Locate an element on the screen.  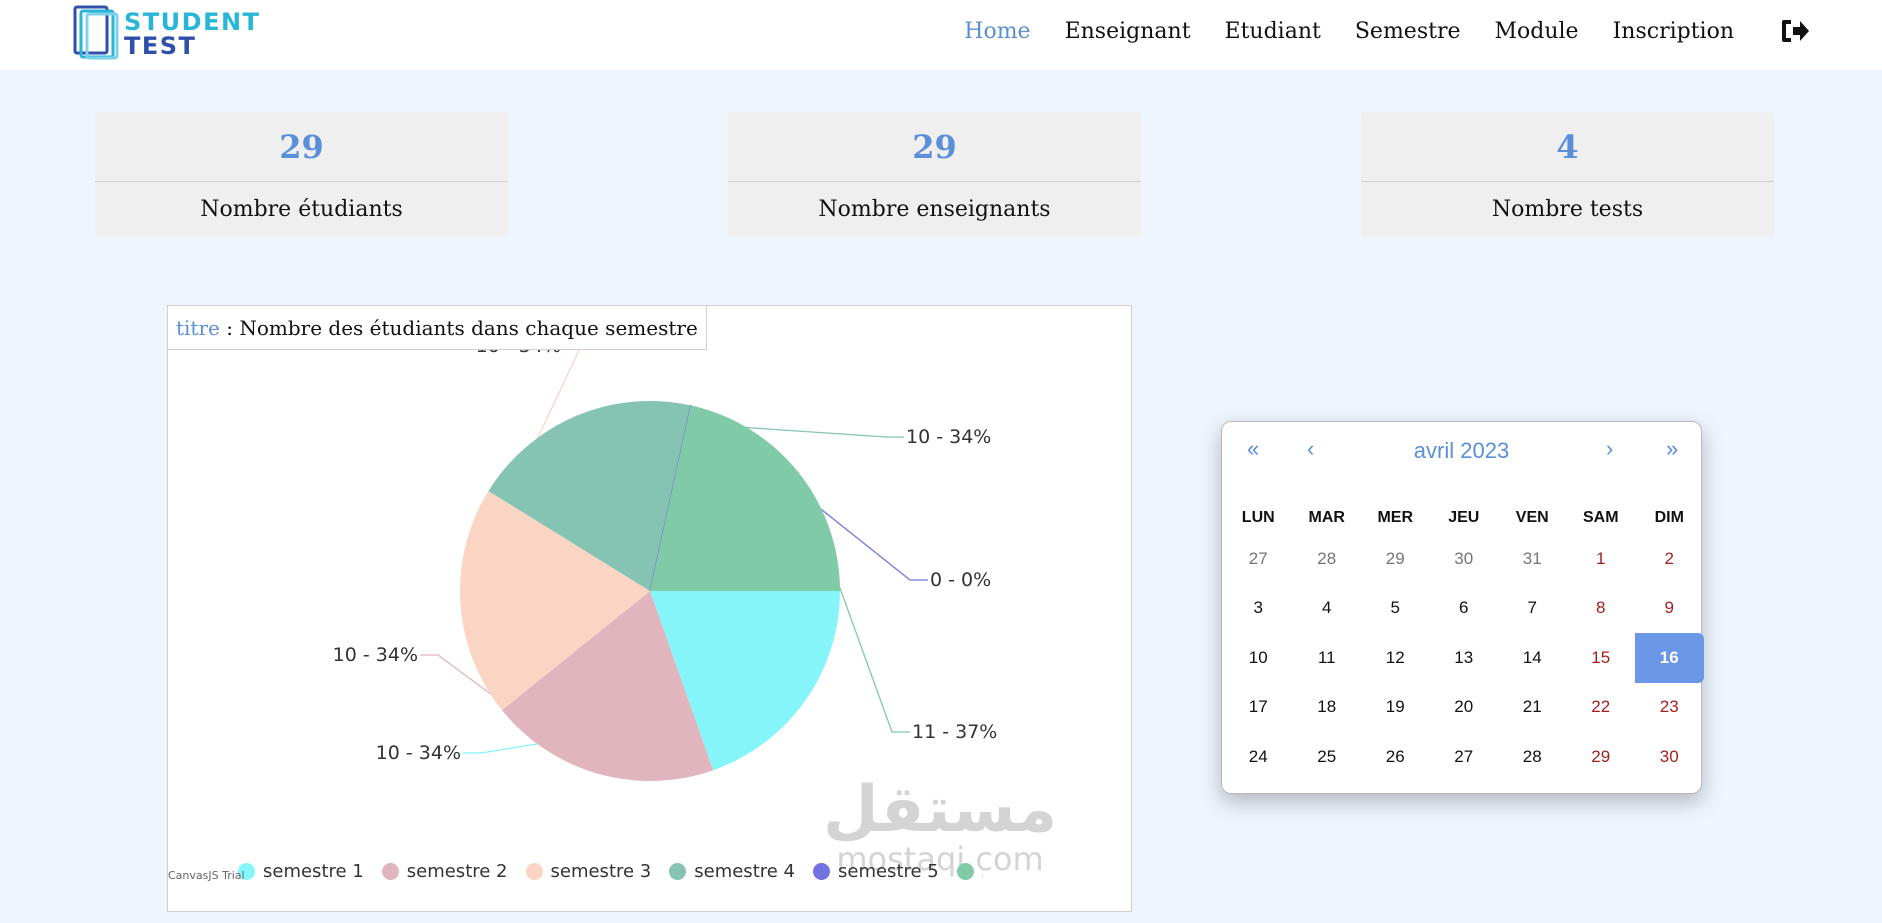
weekday-header: SAM is located at coordinates (1600, 517).